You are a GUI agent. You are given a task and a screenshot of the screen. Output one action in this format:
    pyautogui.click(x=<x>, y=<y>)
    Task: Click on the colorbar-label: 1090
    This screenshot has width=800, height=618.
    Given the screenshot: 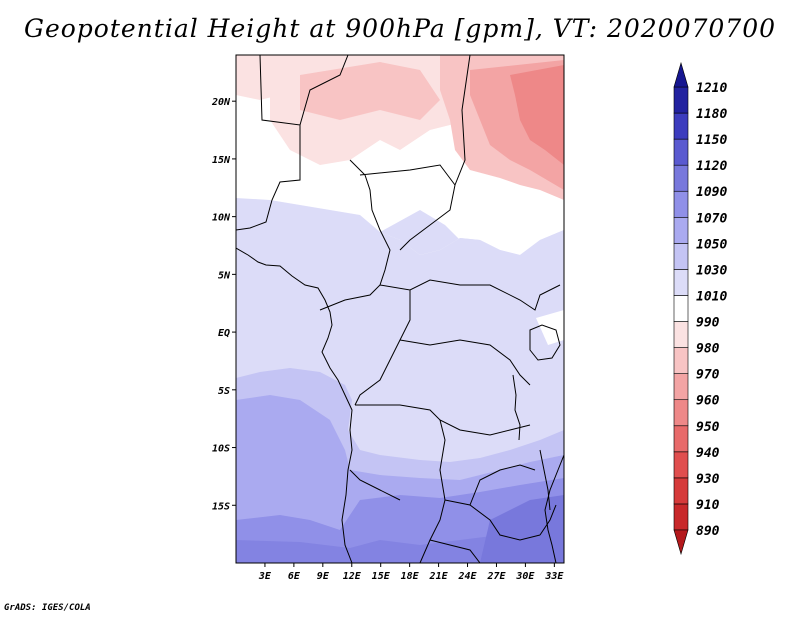 What is the action you would take?
    pyautogui.click(x=711, y=192)
    